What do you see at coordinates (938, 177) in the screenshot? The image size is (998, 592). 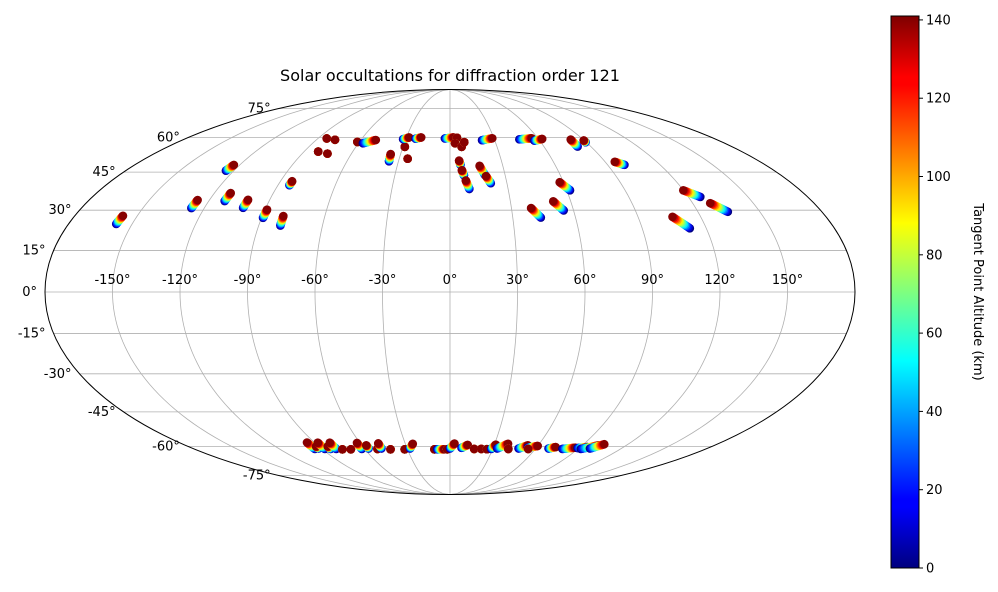 I see `colorbar-tick-label: 100` at bounding box center [938, 177].